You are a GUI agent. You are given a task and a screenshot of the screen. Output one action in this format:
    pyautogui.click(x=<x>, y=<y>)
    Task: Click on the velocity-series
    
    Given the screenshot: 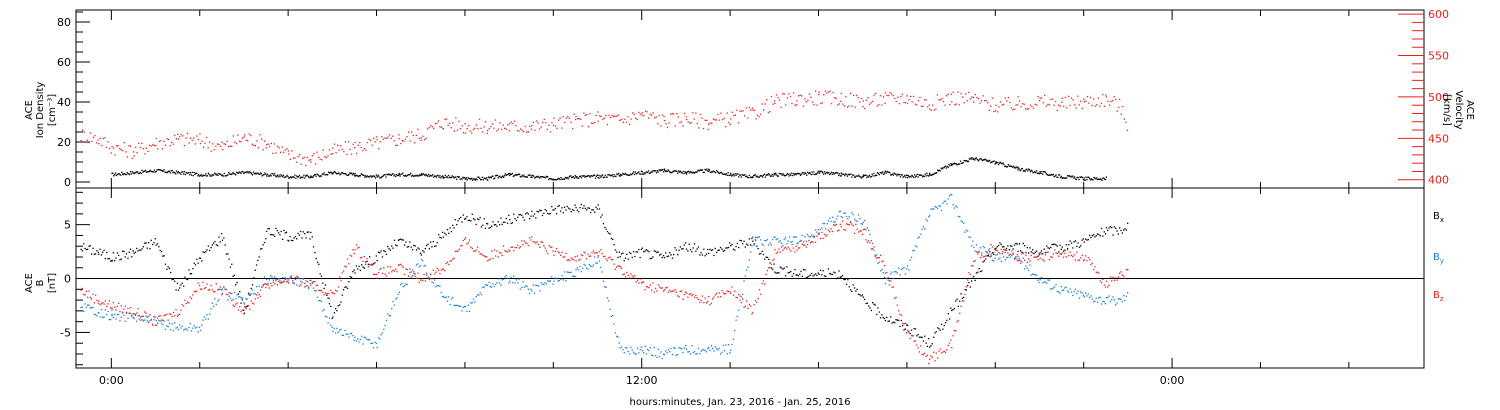 What is the action you would take?
    pyautogui.click(x=604, y=128)
    